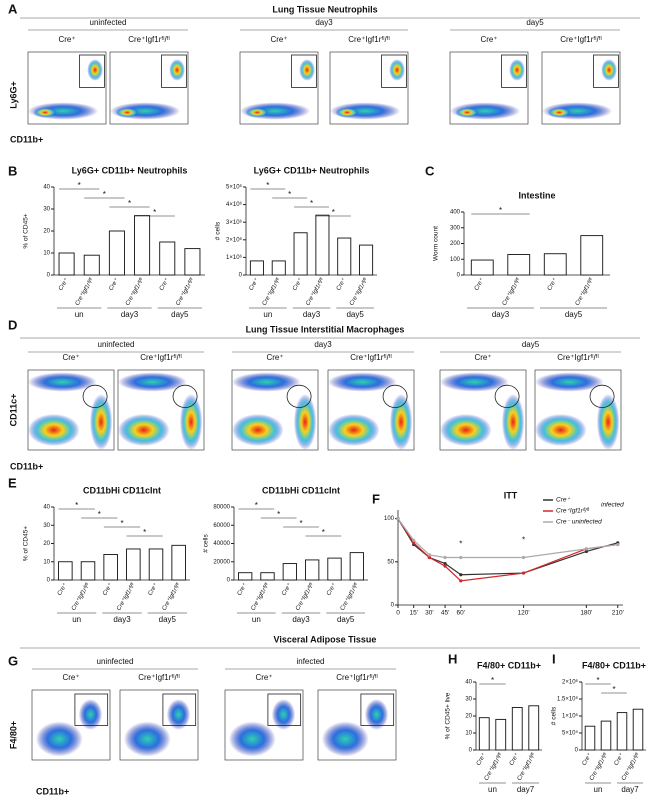 The width and height of the screenshot is (650, 797). What do you see at coordinates (130, 170) in the screenshot?
I see `chart-title: Ly6G+ CD11b+ Neutrophils` at bounding box center [130, 170].